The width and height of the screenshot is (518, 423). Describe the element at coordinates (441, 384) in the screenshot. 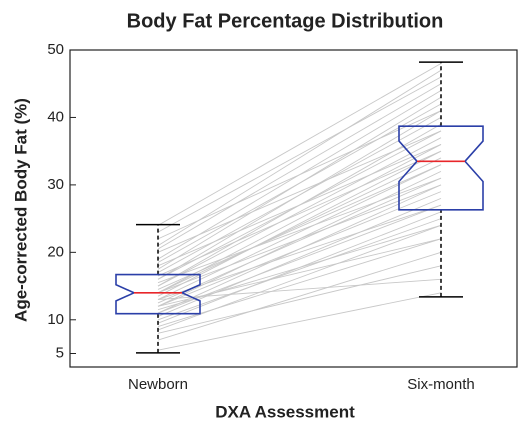

I see `x-tick-label: Six-month` at that location.